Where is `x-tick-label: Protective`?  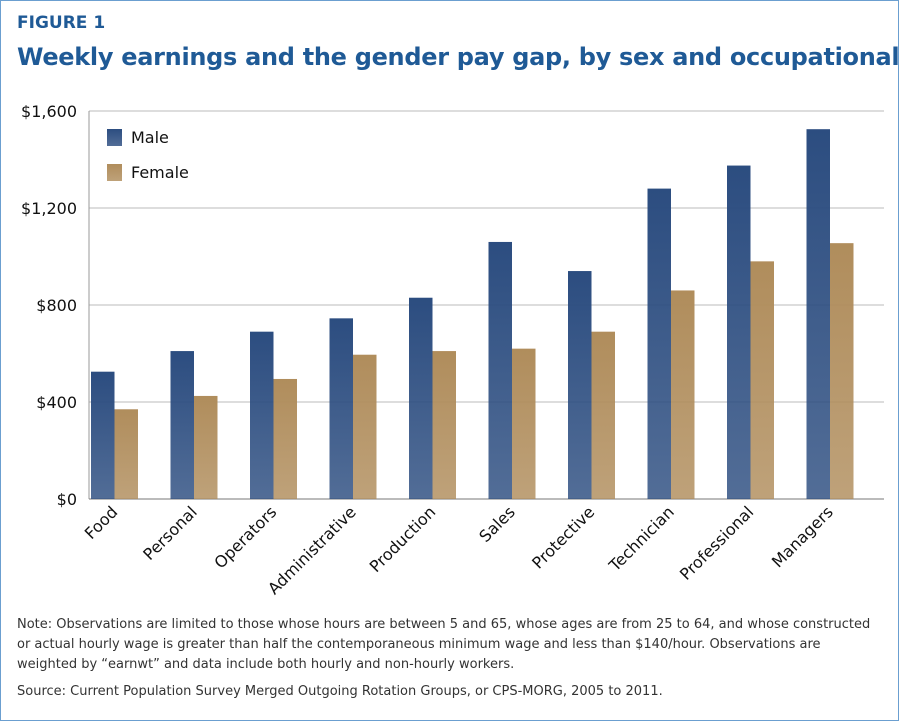 x-tick-label: Protective is located at coordinates (563, 537).